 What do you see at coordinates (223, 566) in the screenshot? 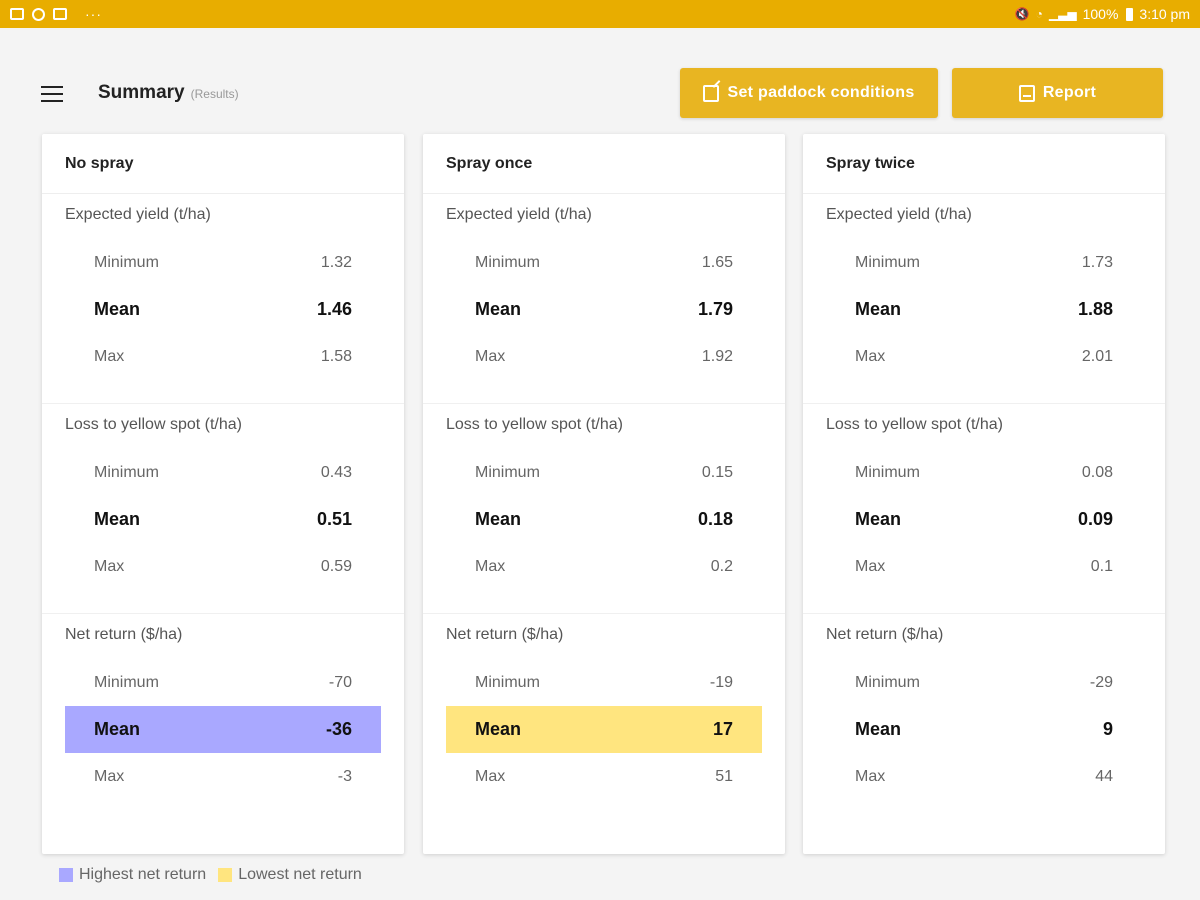
I see `max-row: Max 0.59` at bounding box center [223, 566].